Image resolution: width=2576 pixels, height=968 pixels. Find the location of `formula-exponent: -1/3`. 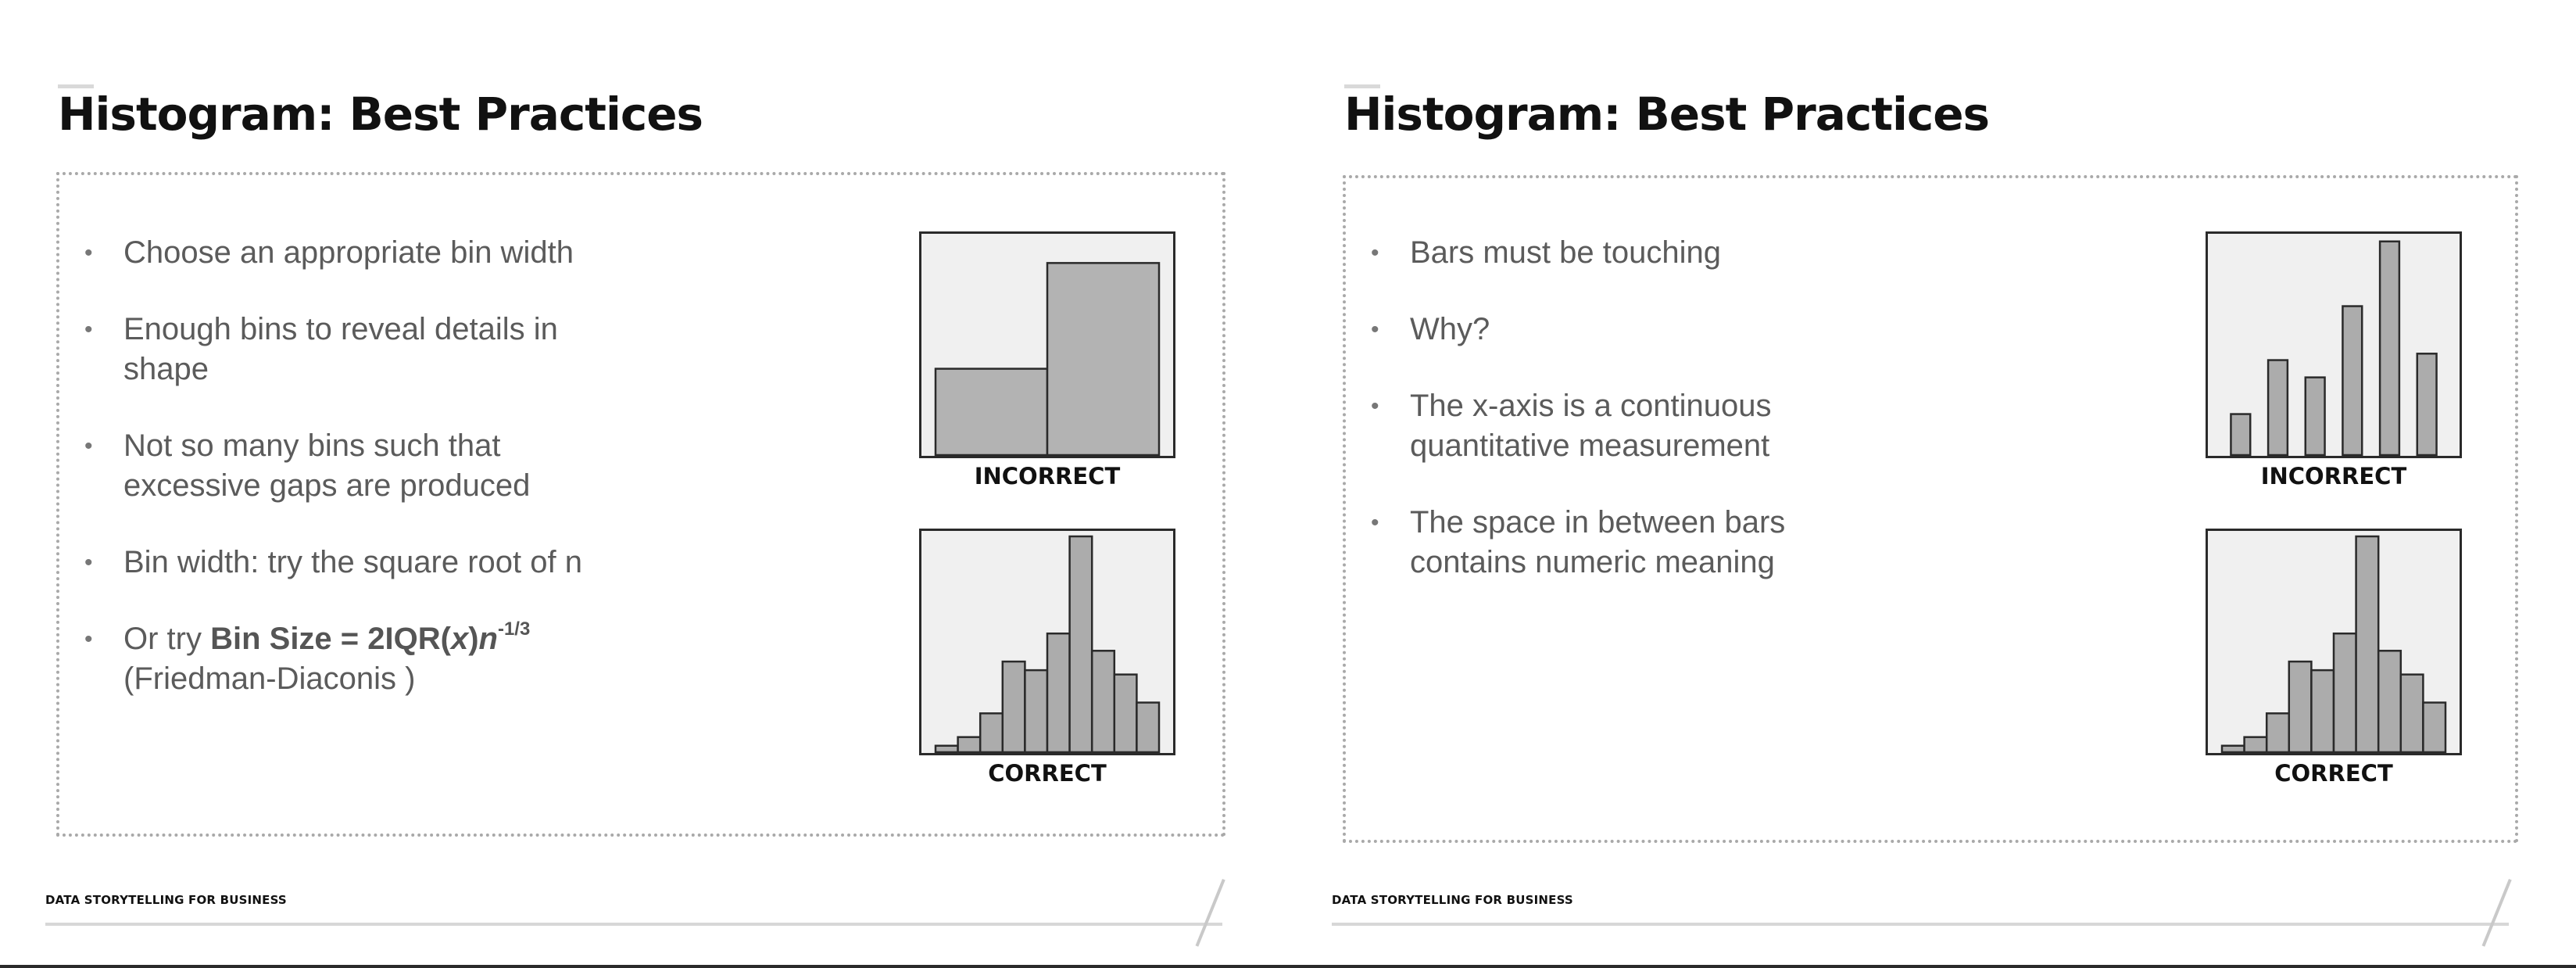

formula-exponent: -1/3 is located at coordinates (514, 629).